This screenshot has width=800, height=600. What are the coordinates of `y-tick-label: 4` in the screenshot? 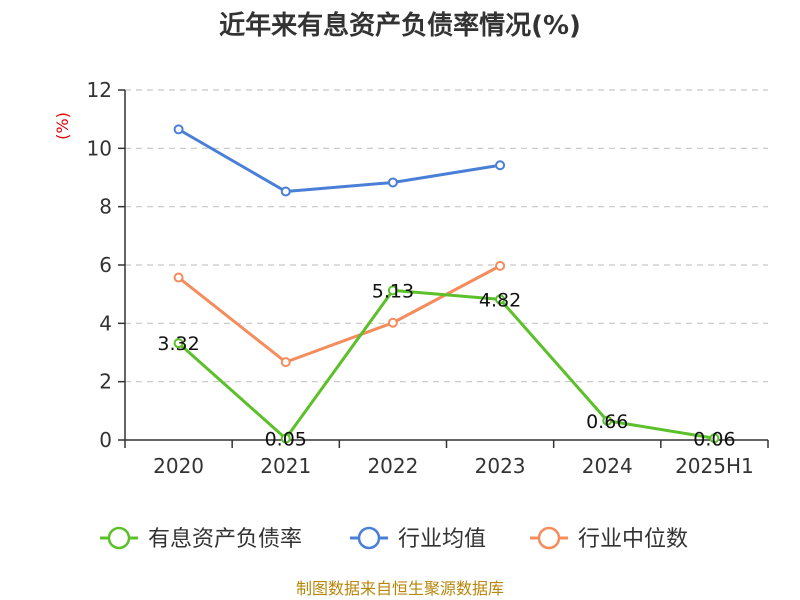 It's located at (105, 323).